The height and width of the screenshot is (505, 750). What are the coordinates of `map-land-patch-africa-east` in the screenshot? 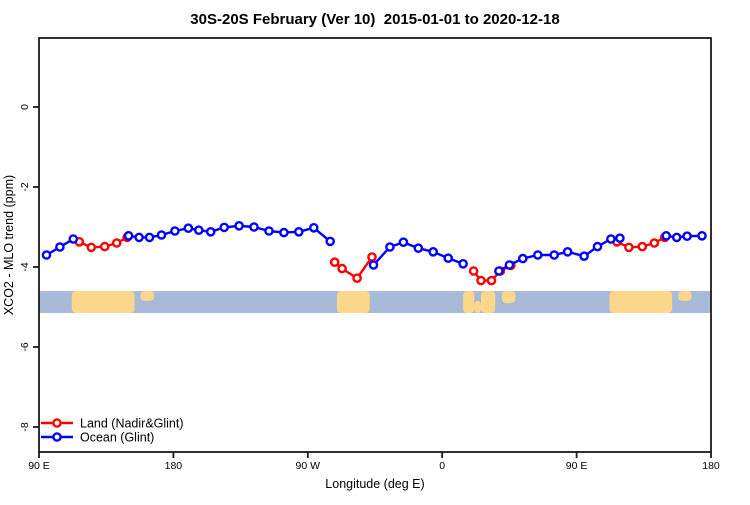 It's located at (488, 302).